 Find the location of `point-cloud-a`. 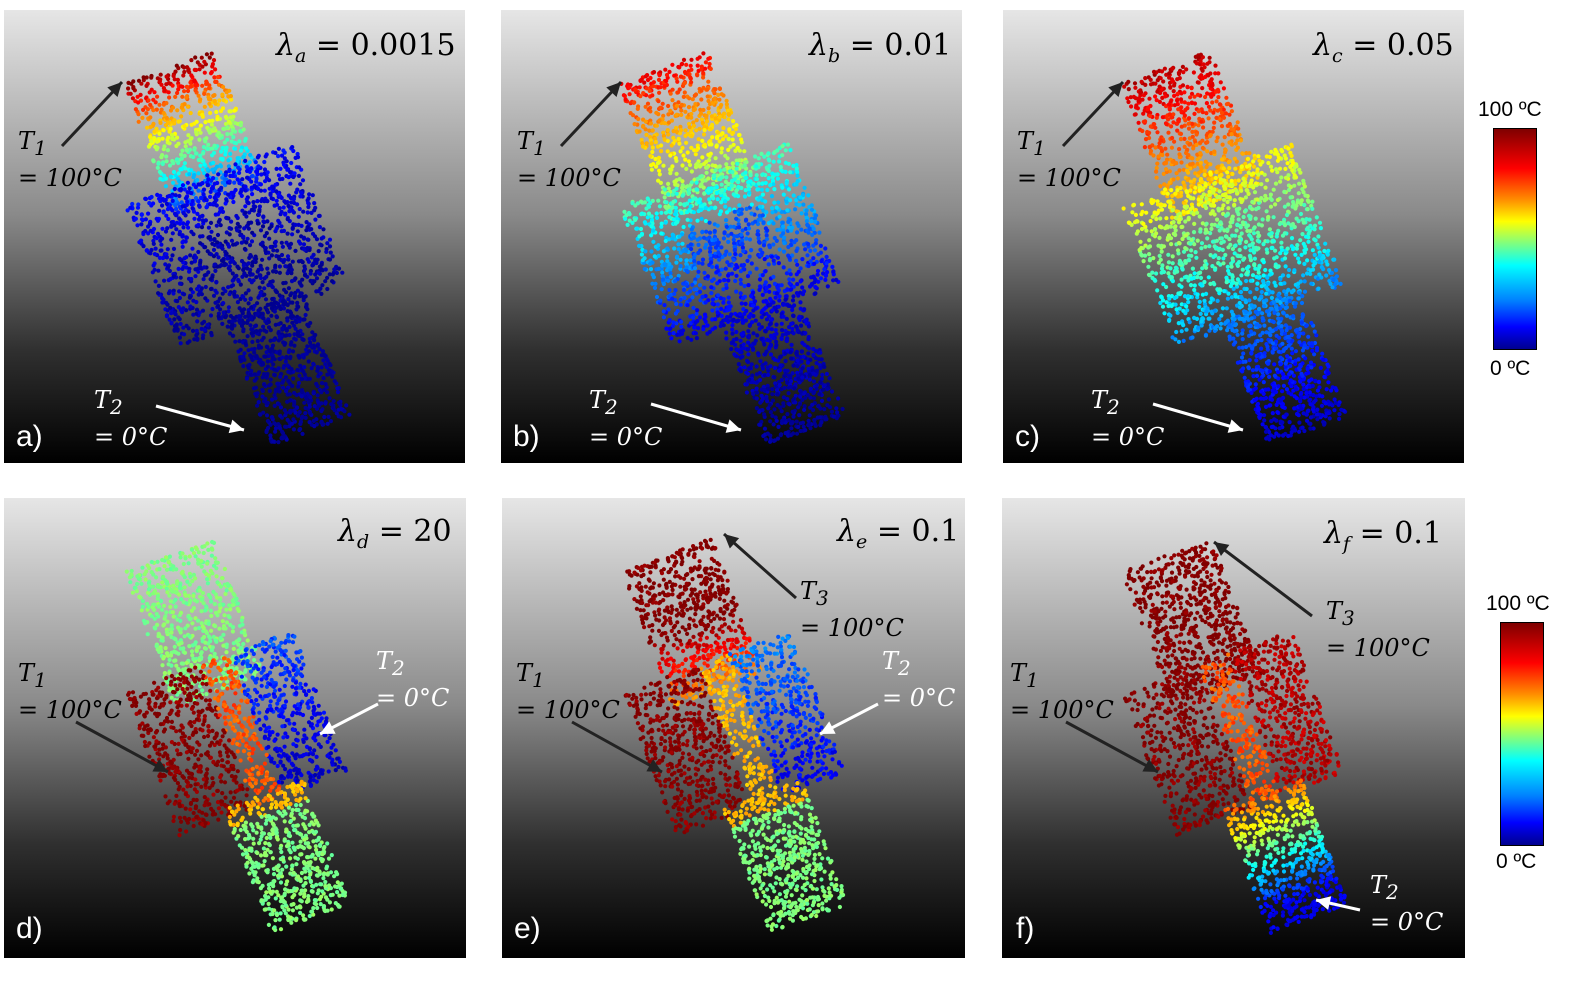

point-cloud-a is located at coordinates (206, 248).